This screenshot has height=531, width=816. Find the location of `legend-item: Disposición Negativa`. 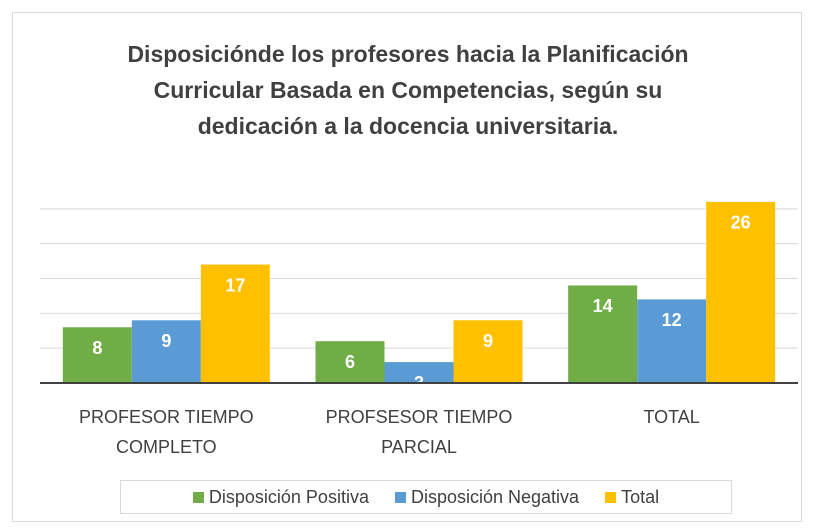

legend-item: Disposición Negativa is located at coordinates (487, 497).